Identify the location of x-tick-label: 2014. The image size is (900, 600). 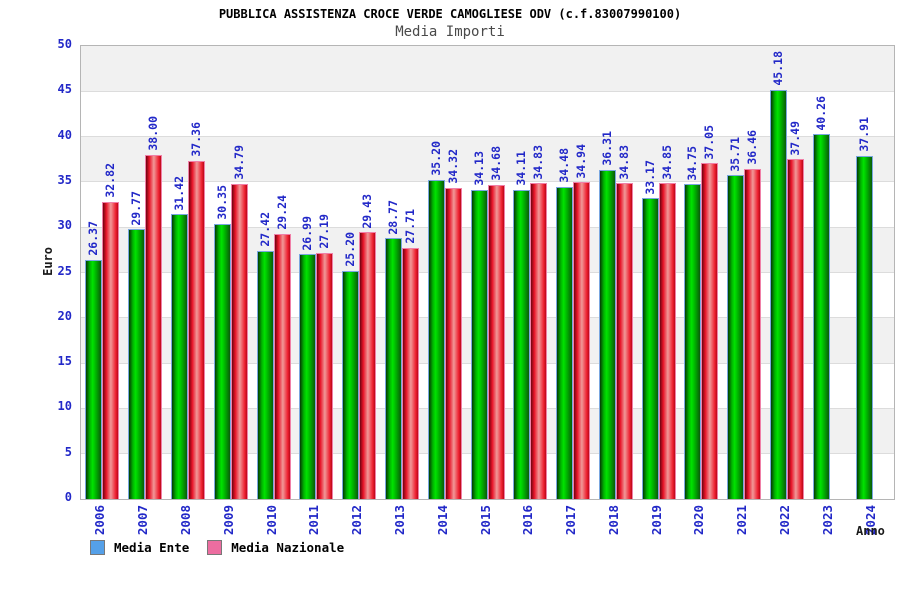
(442, 520).